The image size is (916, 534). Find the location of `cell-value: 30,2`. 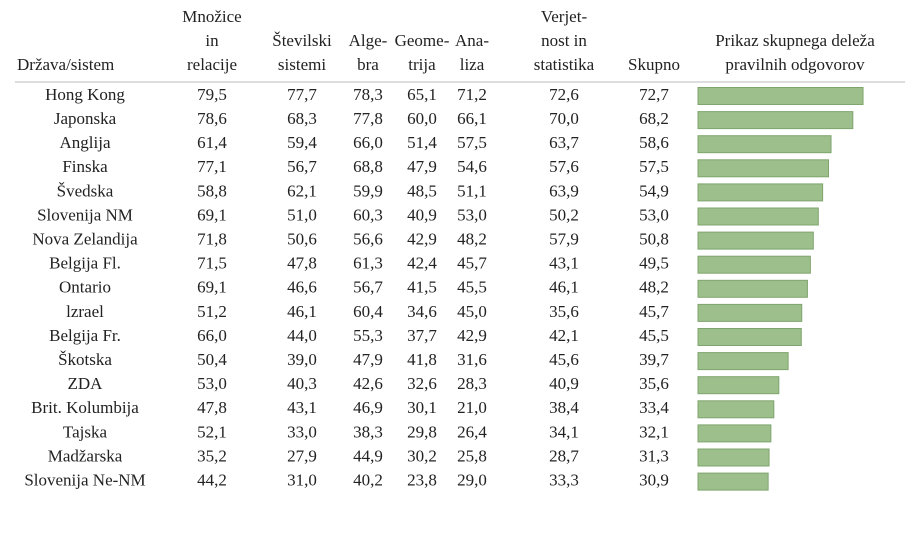

cell-value: 30,2 is located at coordinates (422, 455).